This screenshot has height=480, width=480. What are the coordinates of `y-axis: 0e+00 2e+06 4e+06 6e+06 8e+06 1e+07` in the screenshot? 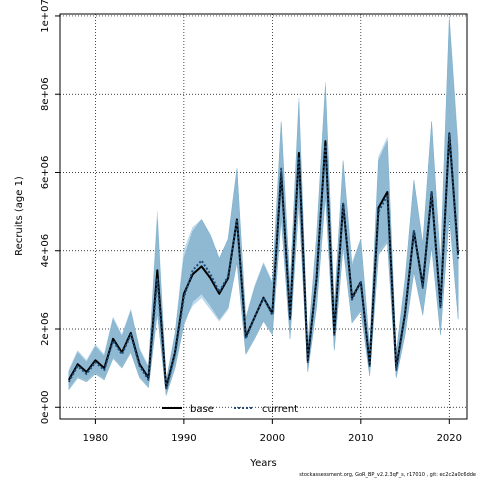 It's located at (50, 212).